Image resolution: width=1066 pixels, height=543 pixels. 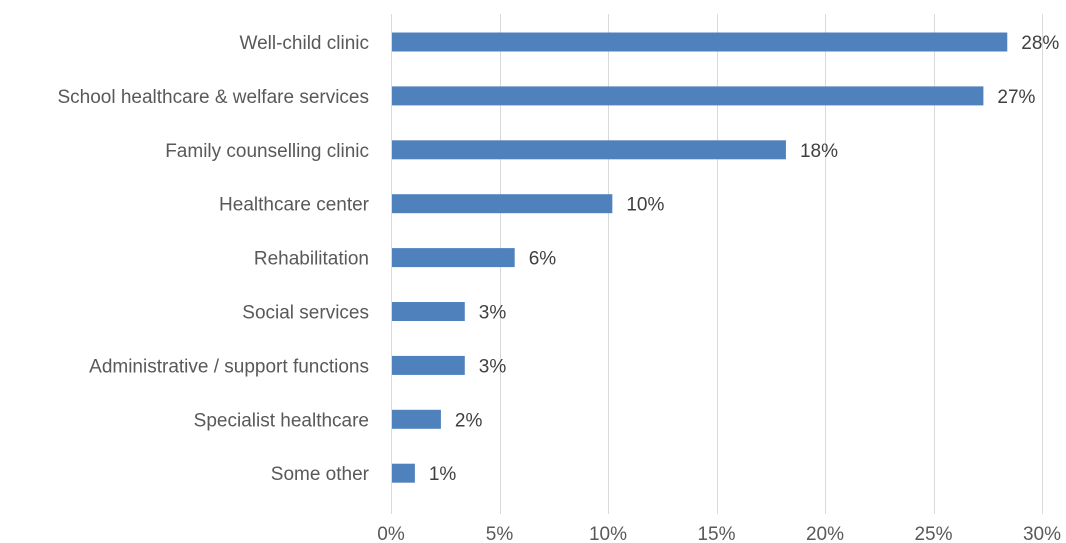 I want to click on data-label-4: 6%, so click(x=543, y=259).